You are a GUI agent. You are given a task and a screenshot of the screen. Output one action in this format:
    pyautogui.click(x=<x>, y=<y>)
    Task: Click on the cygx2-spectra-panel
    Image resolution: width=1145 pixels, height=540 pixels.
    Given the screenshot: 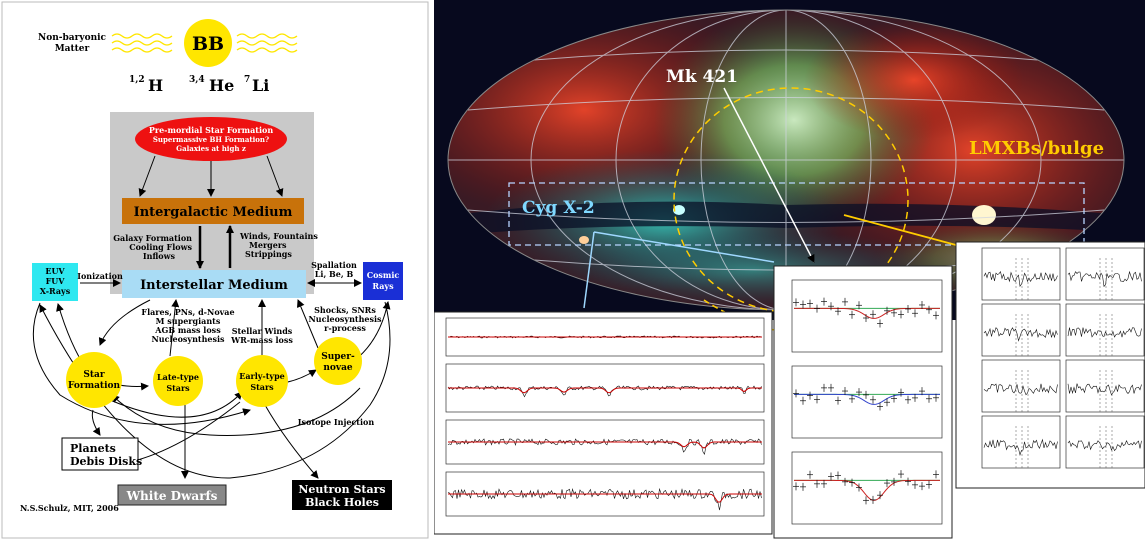 What is the action you would take?
    pyautogui.click(x=603, y=423)
    